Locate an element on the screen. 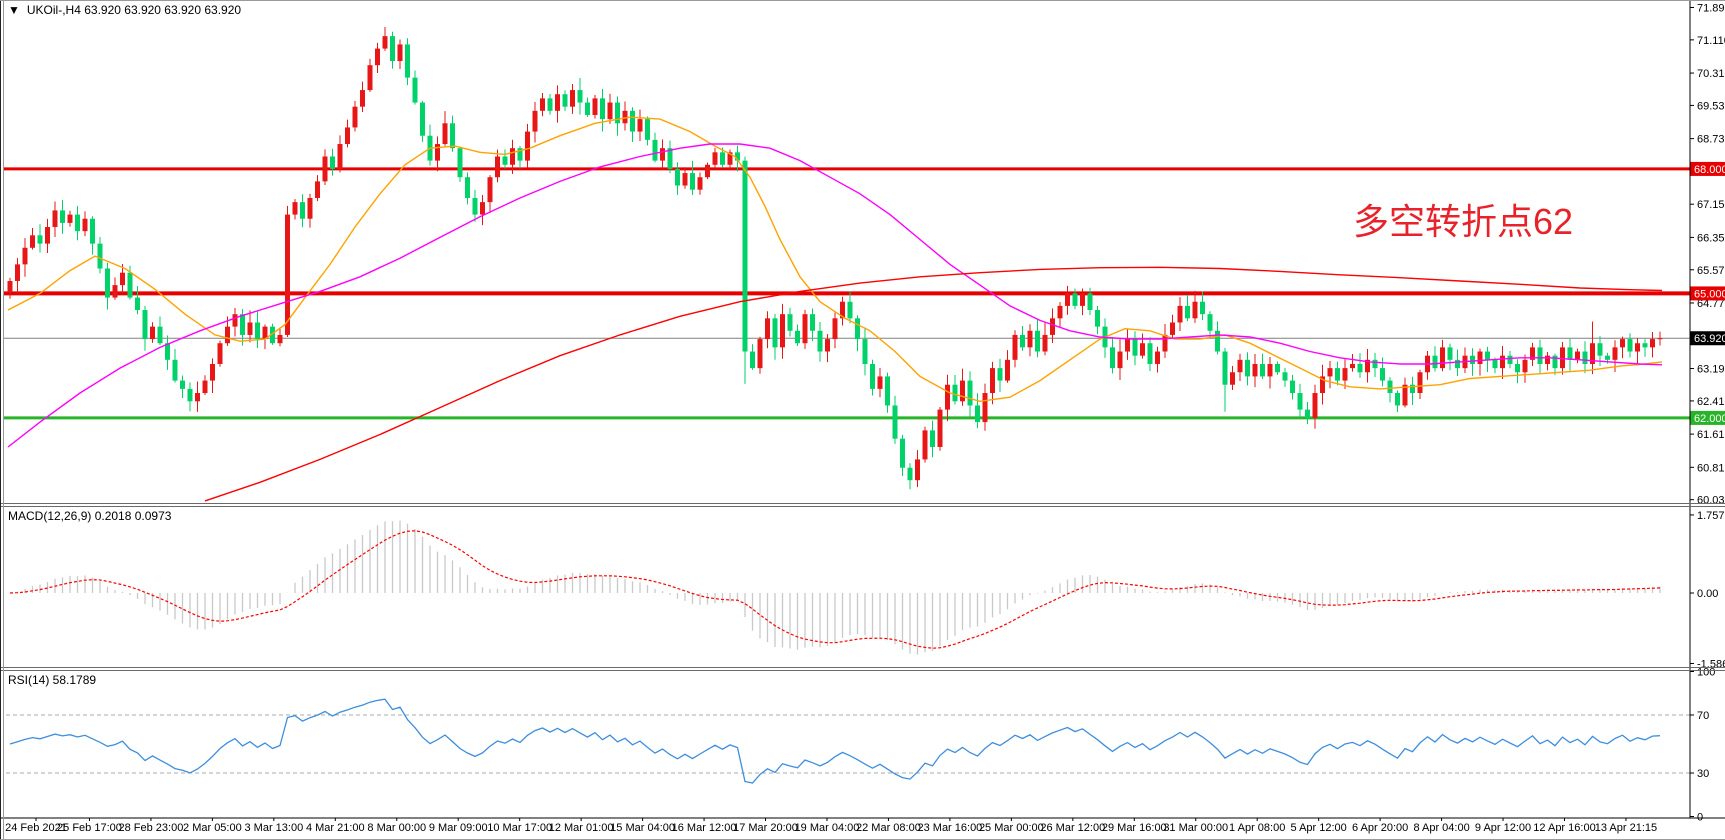 Image resolution: width=1725 pixels, height=840 pixels. rsi-indicator-label: RSI(14) 58.1789 is located at coordinates (52, 680).